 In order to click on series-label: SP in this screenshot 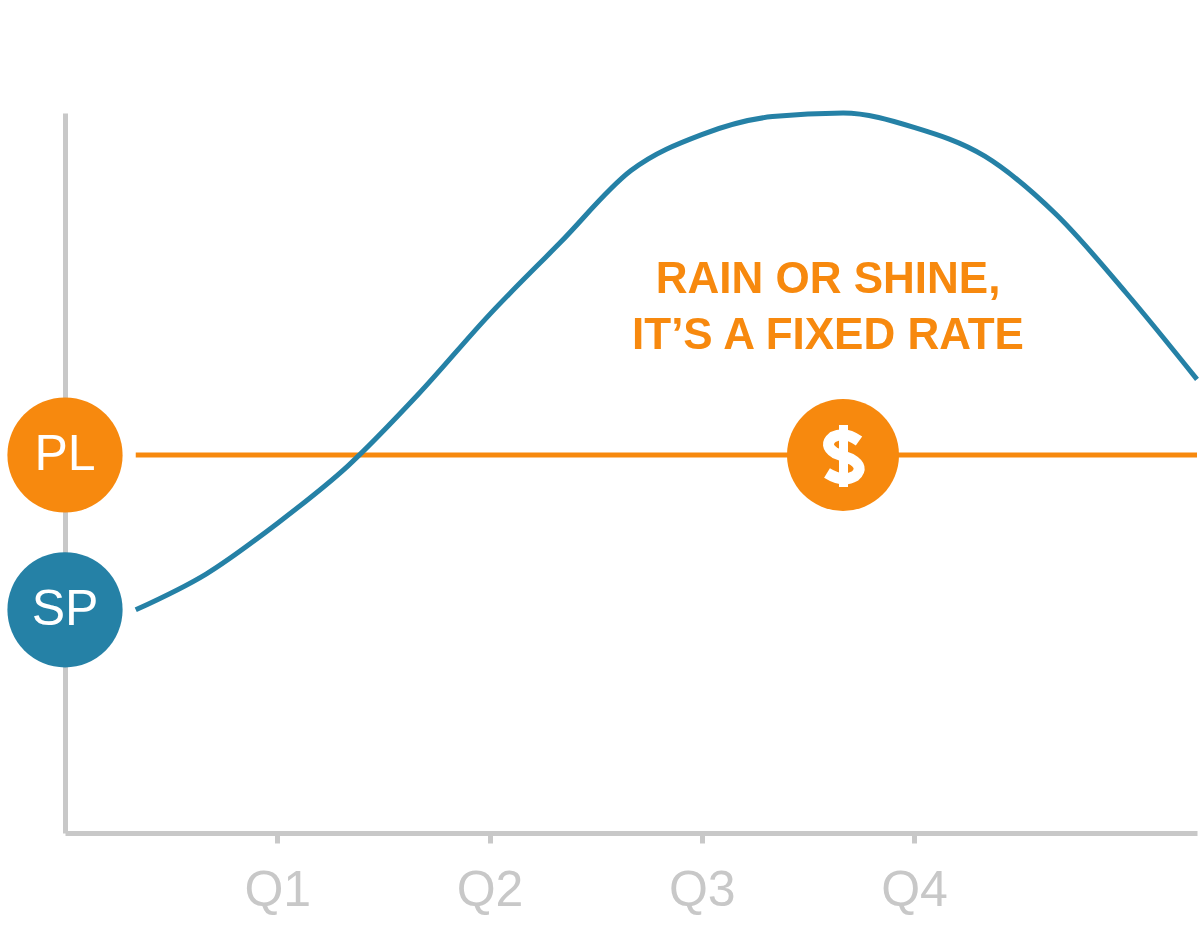, I will do `click(65, 607)`.